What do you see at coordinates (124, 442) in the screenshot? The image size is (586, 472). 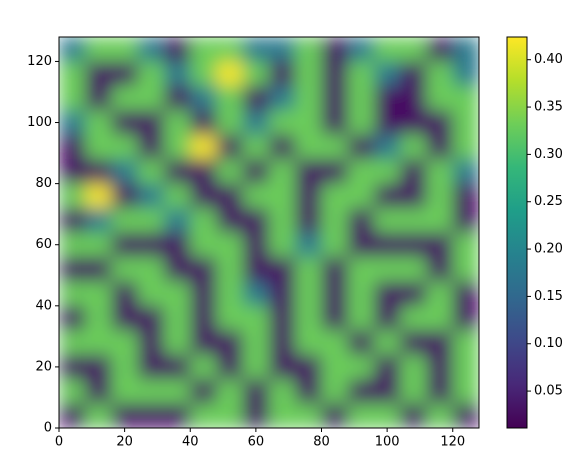 I see `x-tick-label: 20` at bounding box center [124, 442].